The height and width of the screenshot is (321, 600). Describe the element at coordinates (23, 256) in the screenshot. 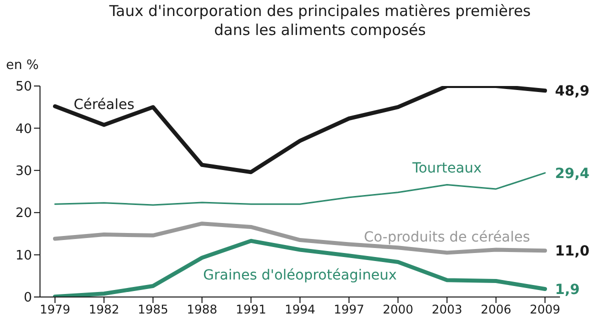

I see `y-tick-label: 10` at that location.